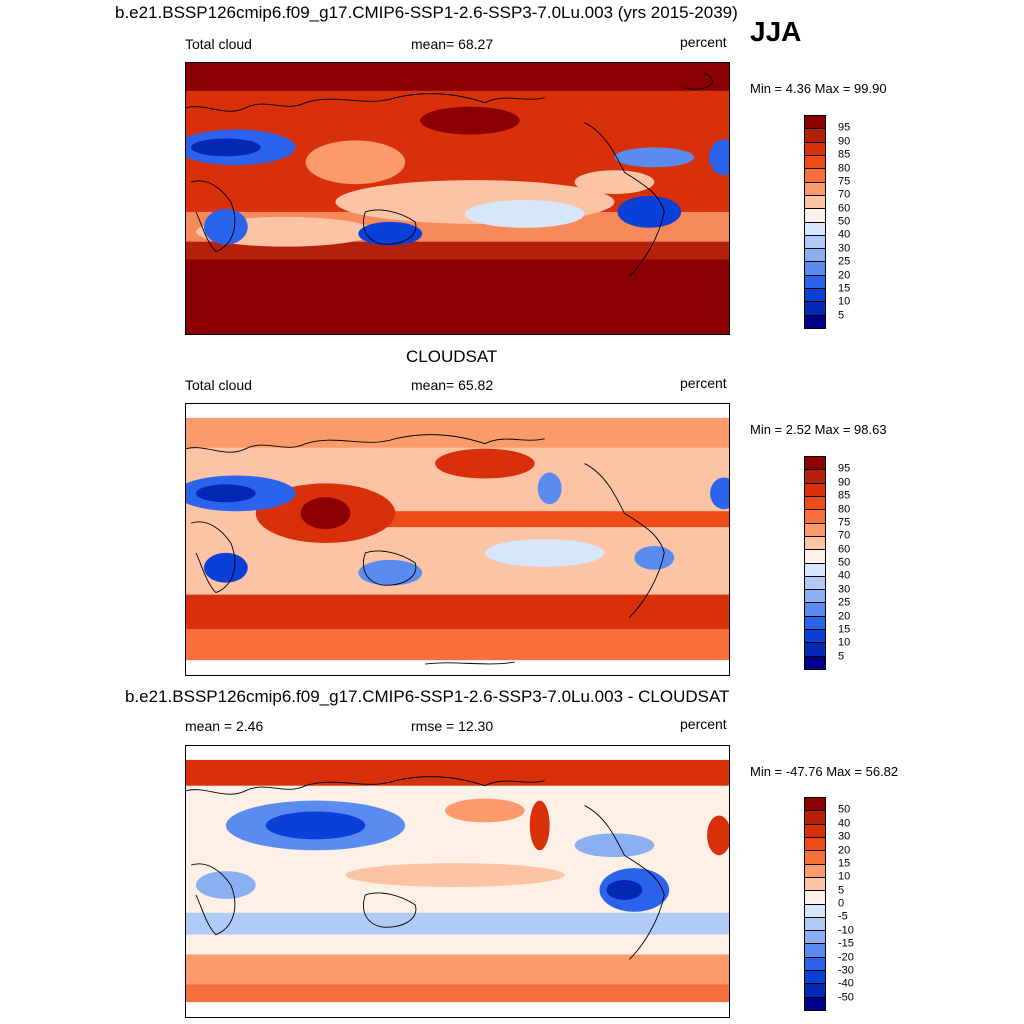 The height and width of the screenshot is (1024, 1024). I want to click on coastline-greenland, so click(698, 81).